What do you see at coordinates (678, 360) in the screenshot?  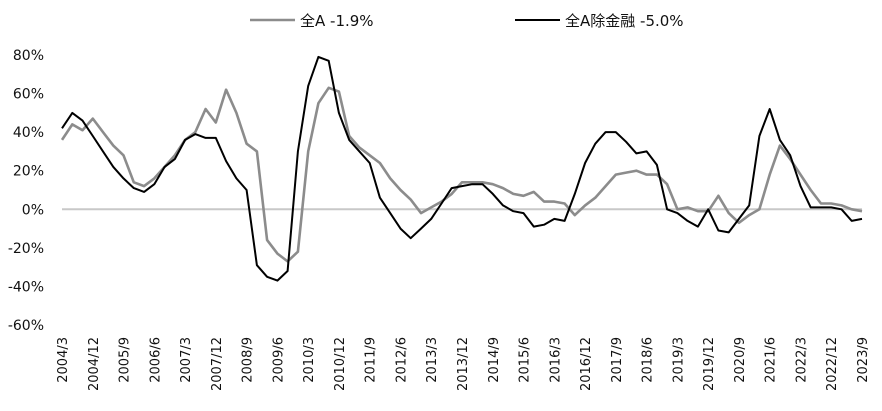 I see `x-tick-label: 2019/3` at bounding box center [678, 360].